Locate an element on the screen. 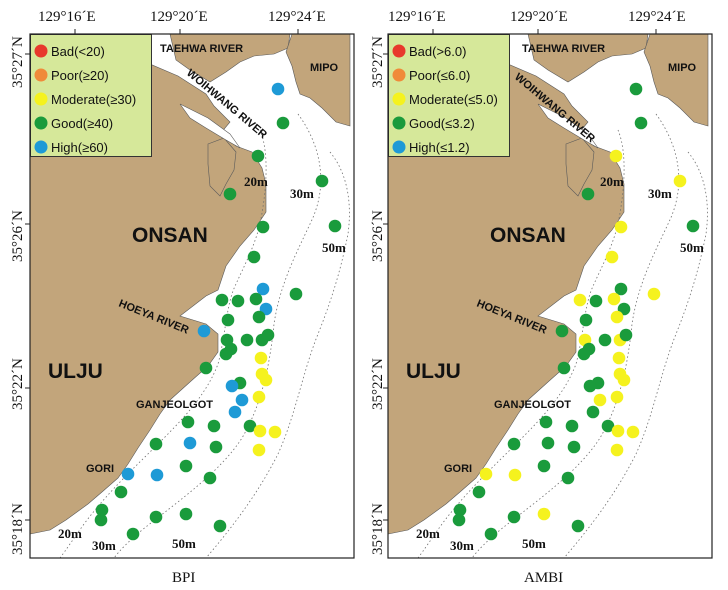 This screenshot has width=728, height=590. legend-swatch-moderate is located at coordinates (399, 99).